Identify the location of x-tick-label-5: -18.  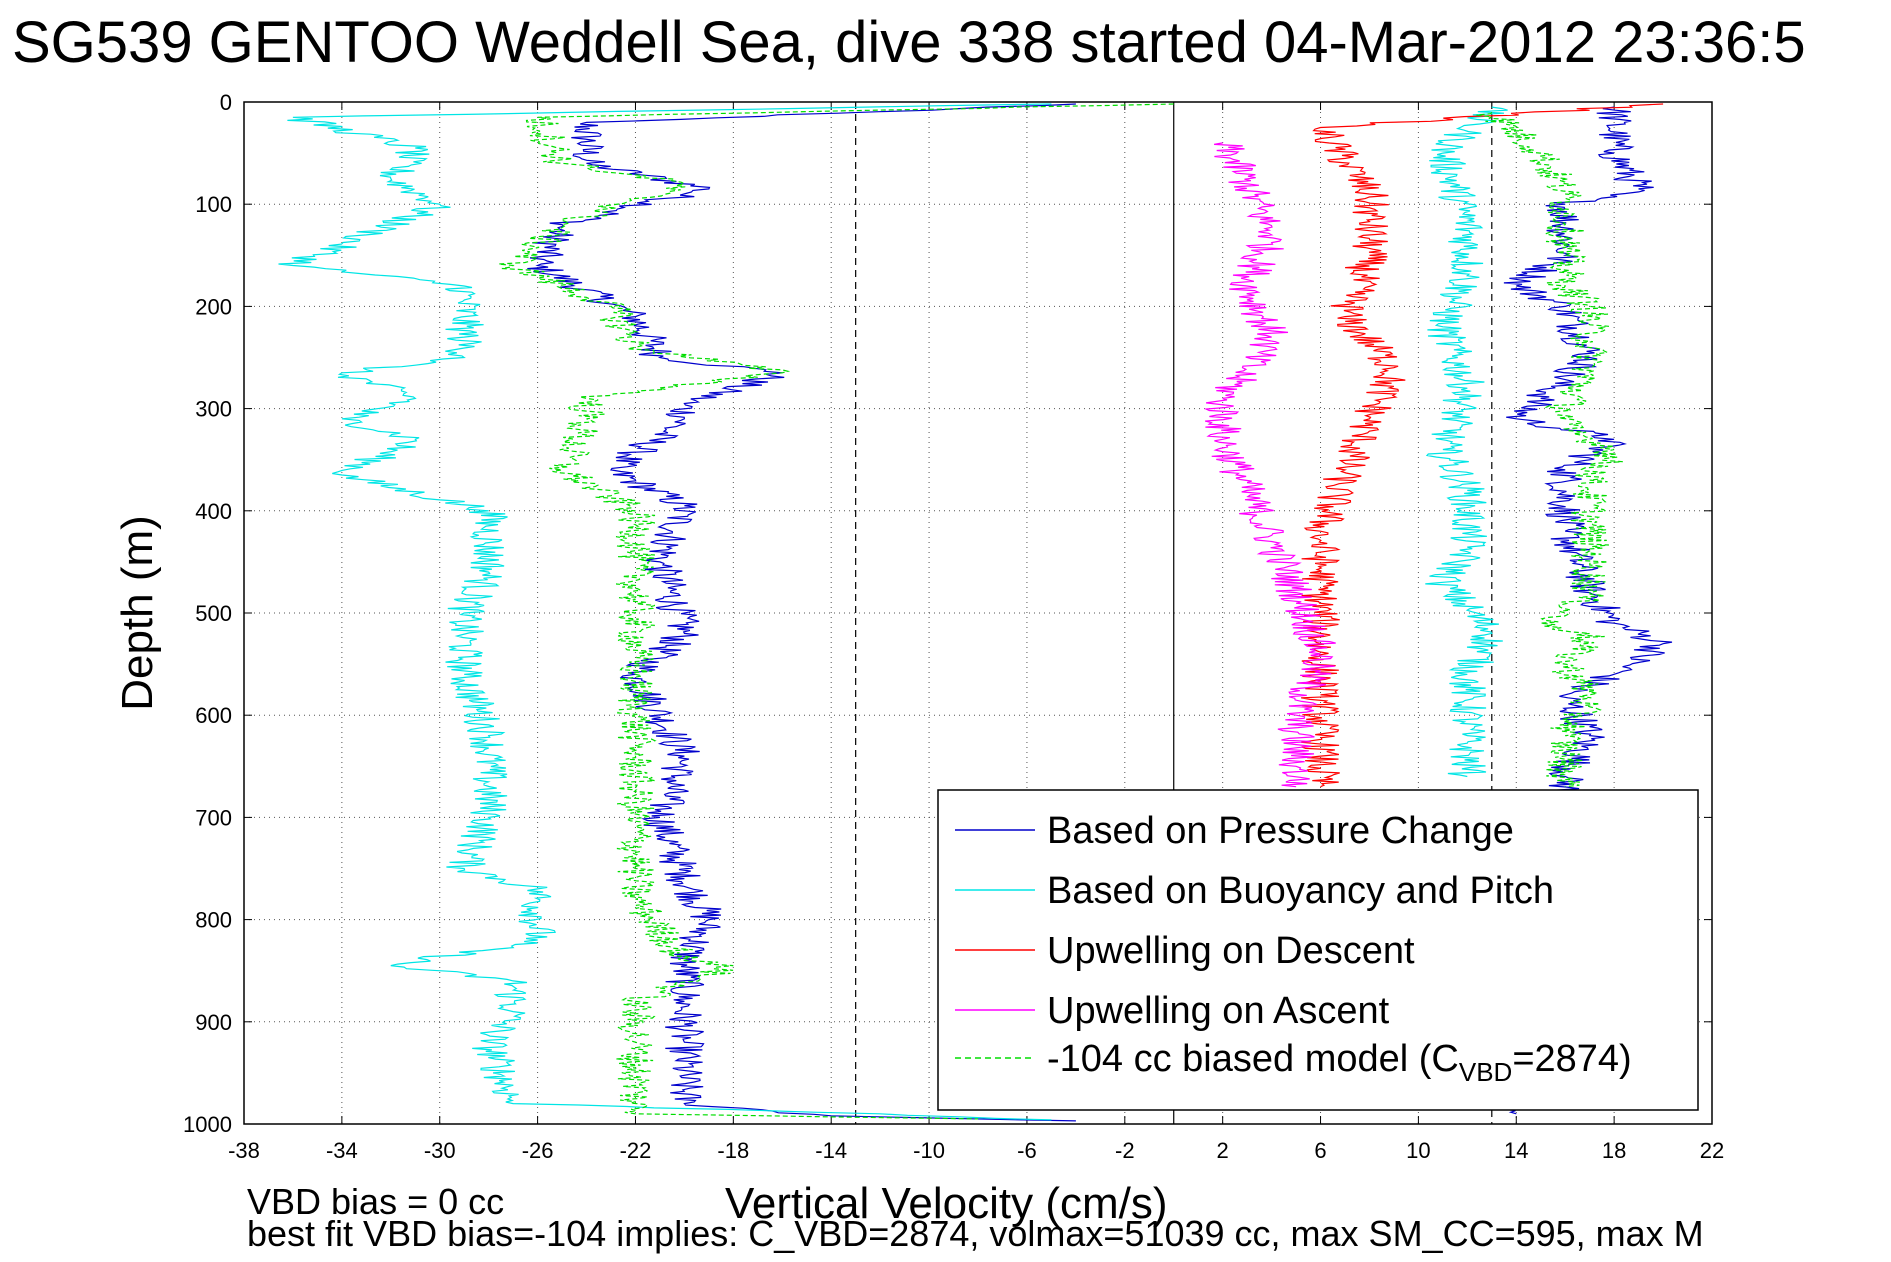
(733, 1150).